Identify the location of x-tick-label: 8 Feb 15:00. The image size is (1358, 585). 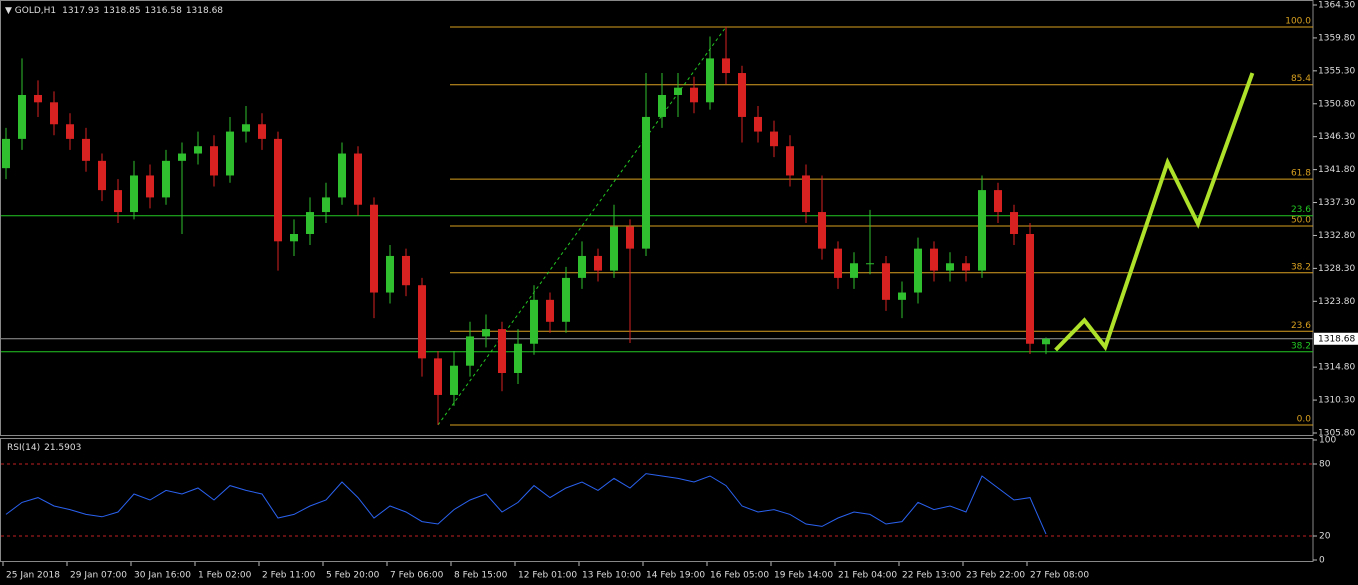
(481, 576).